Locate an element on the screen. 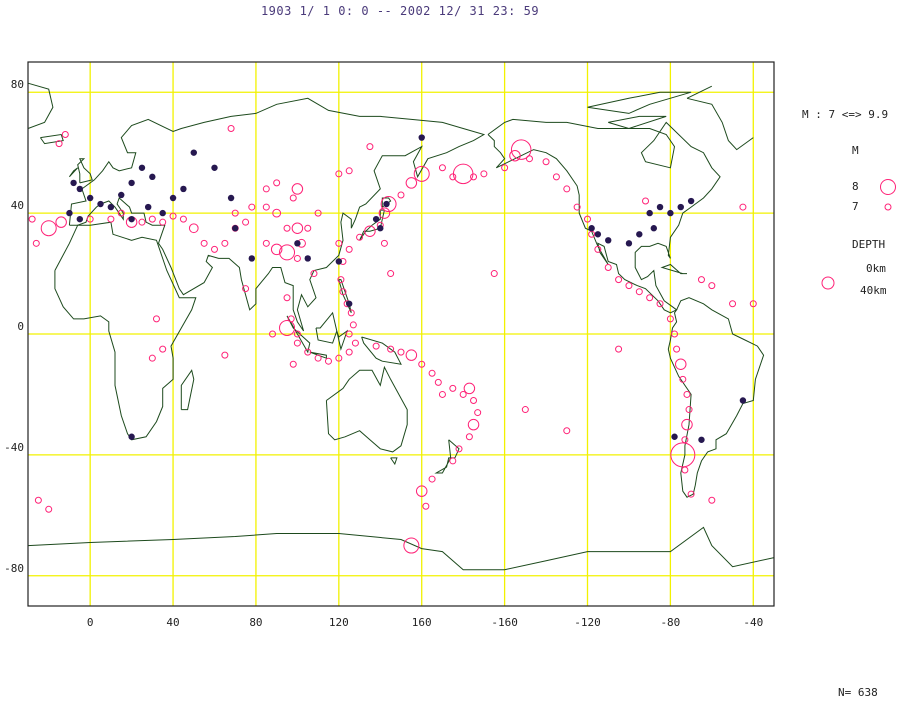  legend-magnitude-8-label: 8 is located at coordinates (855, 186).